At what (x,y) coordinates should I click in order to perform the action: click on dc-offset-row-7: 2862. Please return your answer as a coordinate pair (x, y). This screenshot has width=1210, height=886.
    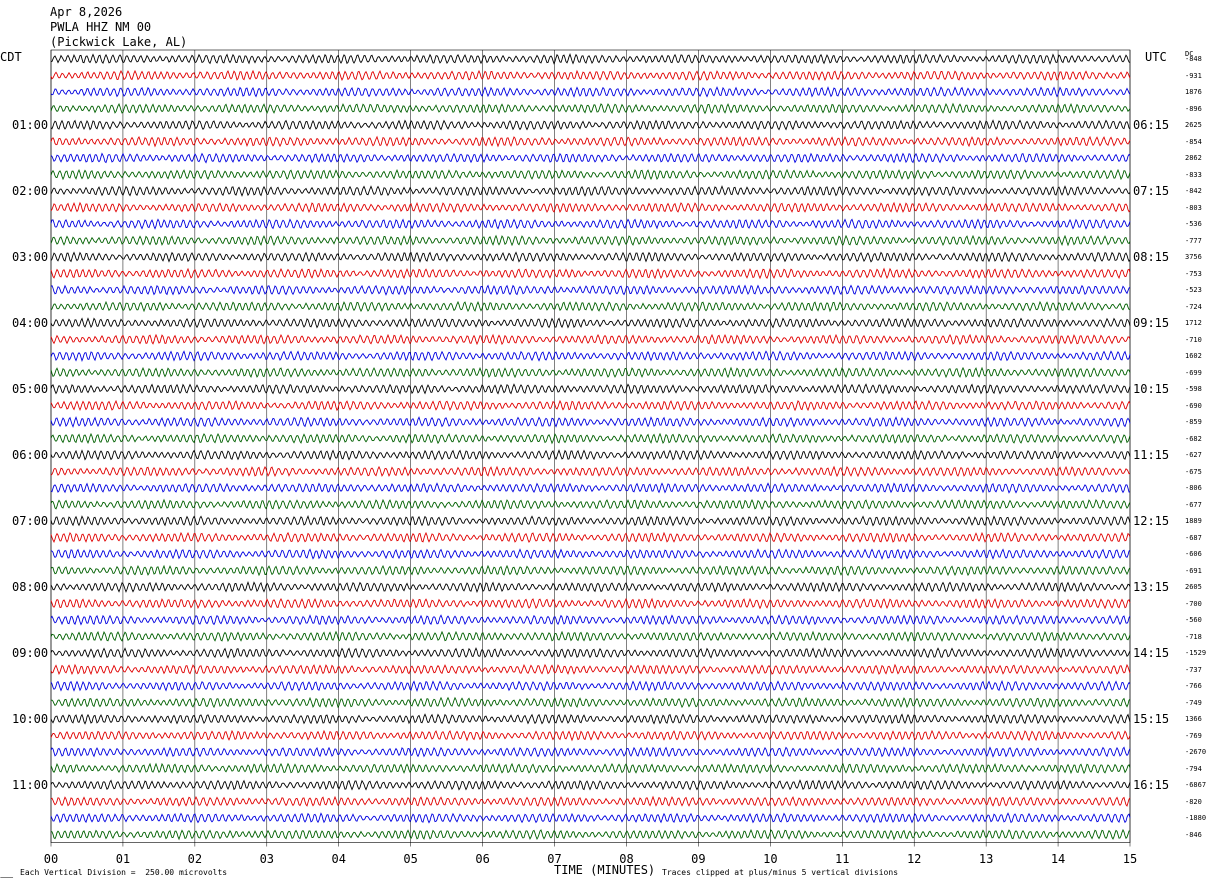
    Looking at the image, I should click on (1193, 158).